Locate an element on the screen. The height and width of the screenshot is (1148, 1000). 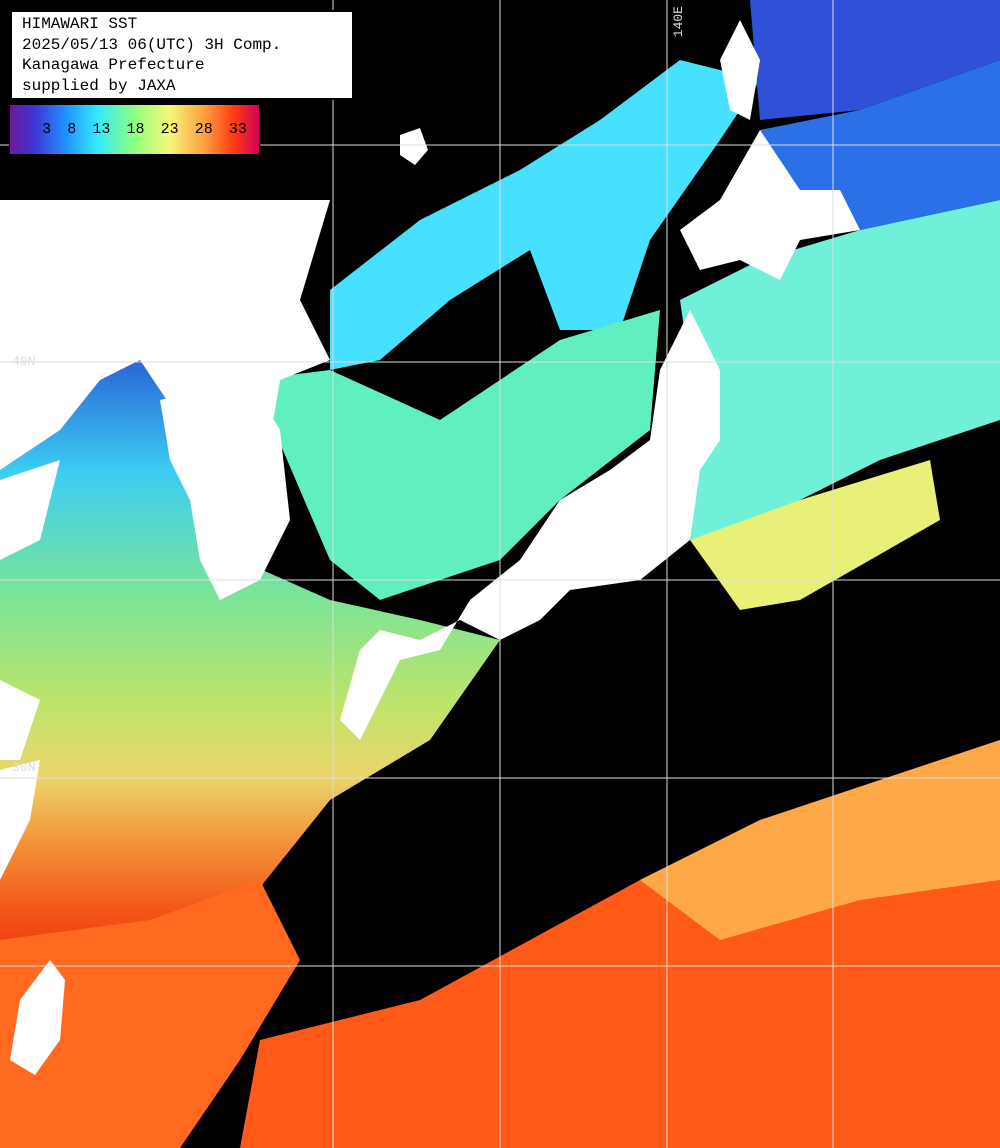
colorbar-tick-label: 18 is located at coordinates (135, 129).